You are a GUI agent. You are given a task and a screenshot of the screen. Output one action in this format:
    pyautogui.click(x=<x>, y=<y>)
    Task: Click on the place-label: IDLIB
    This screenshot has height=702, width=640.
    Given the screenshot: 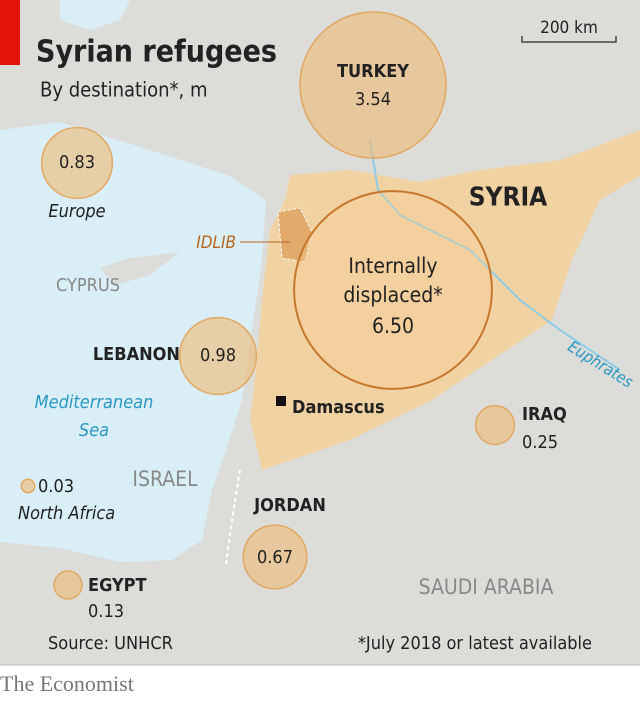 What is the action you would take?
    pyautogui.click(x=216, y=243)
    